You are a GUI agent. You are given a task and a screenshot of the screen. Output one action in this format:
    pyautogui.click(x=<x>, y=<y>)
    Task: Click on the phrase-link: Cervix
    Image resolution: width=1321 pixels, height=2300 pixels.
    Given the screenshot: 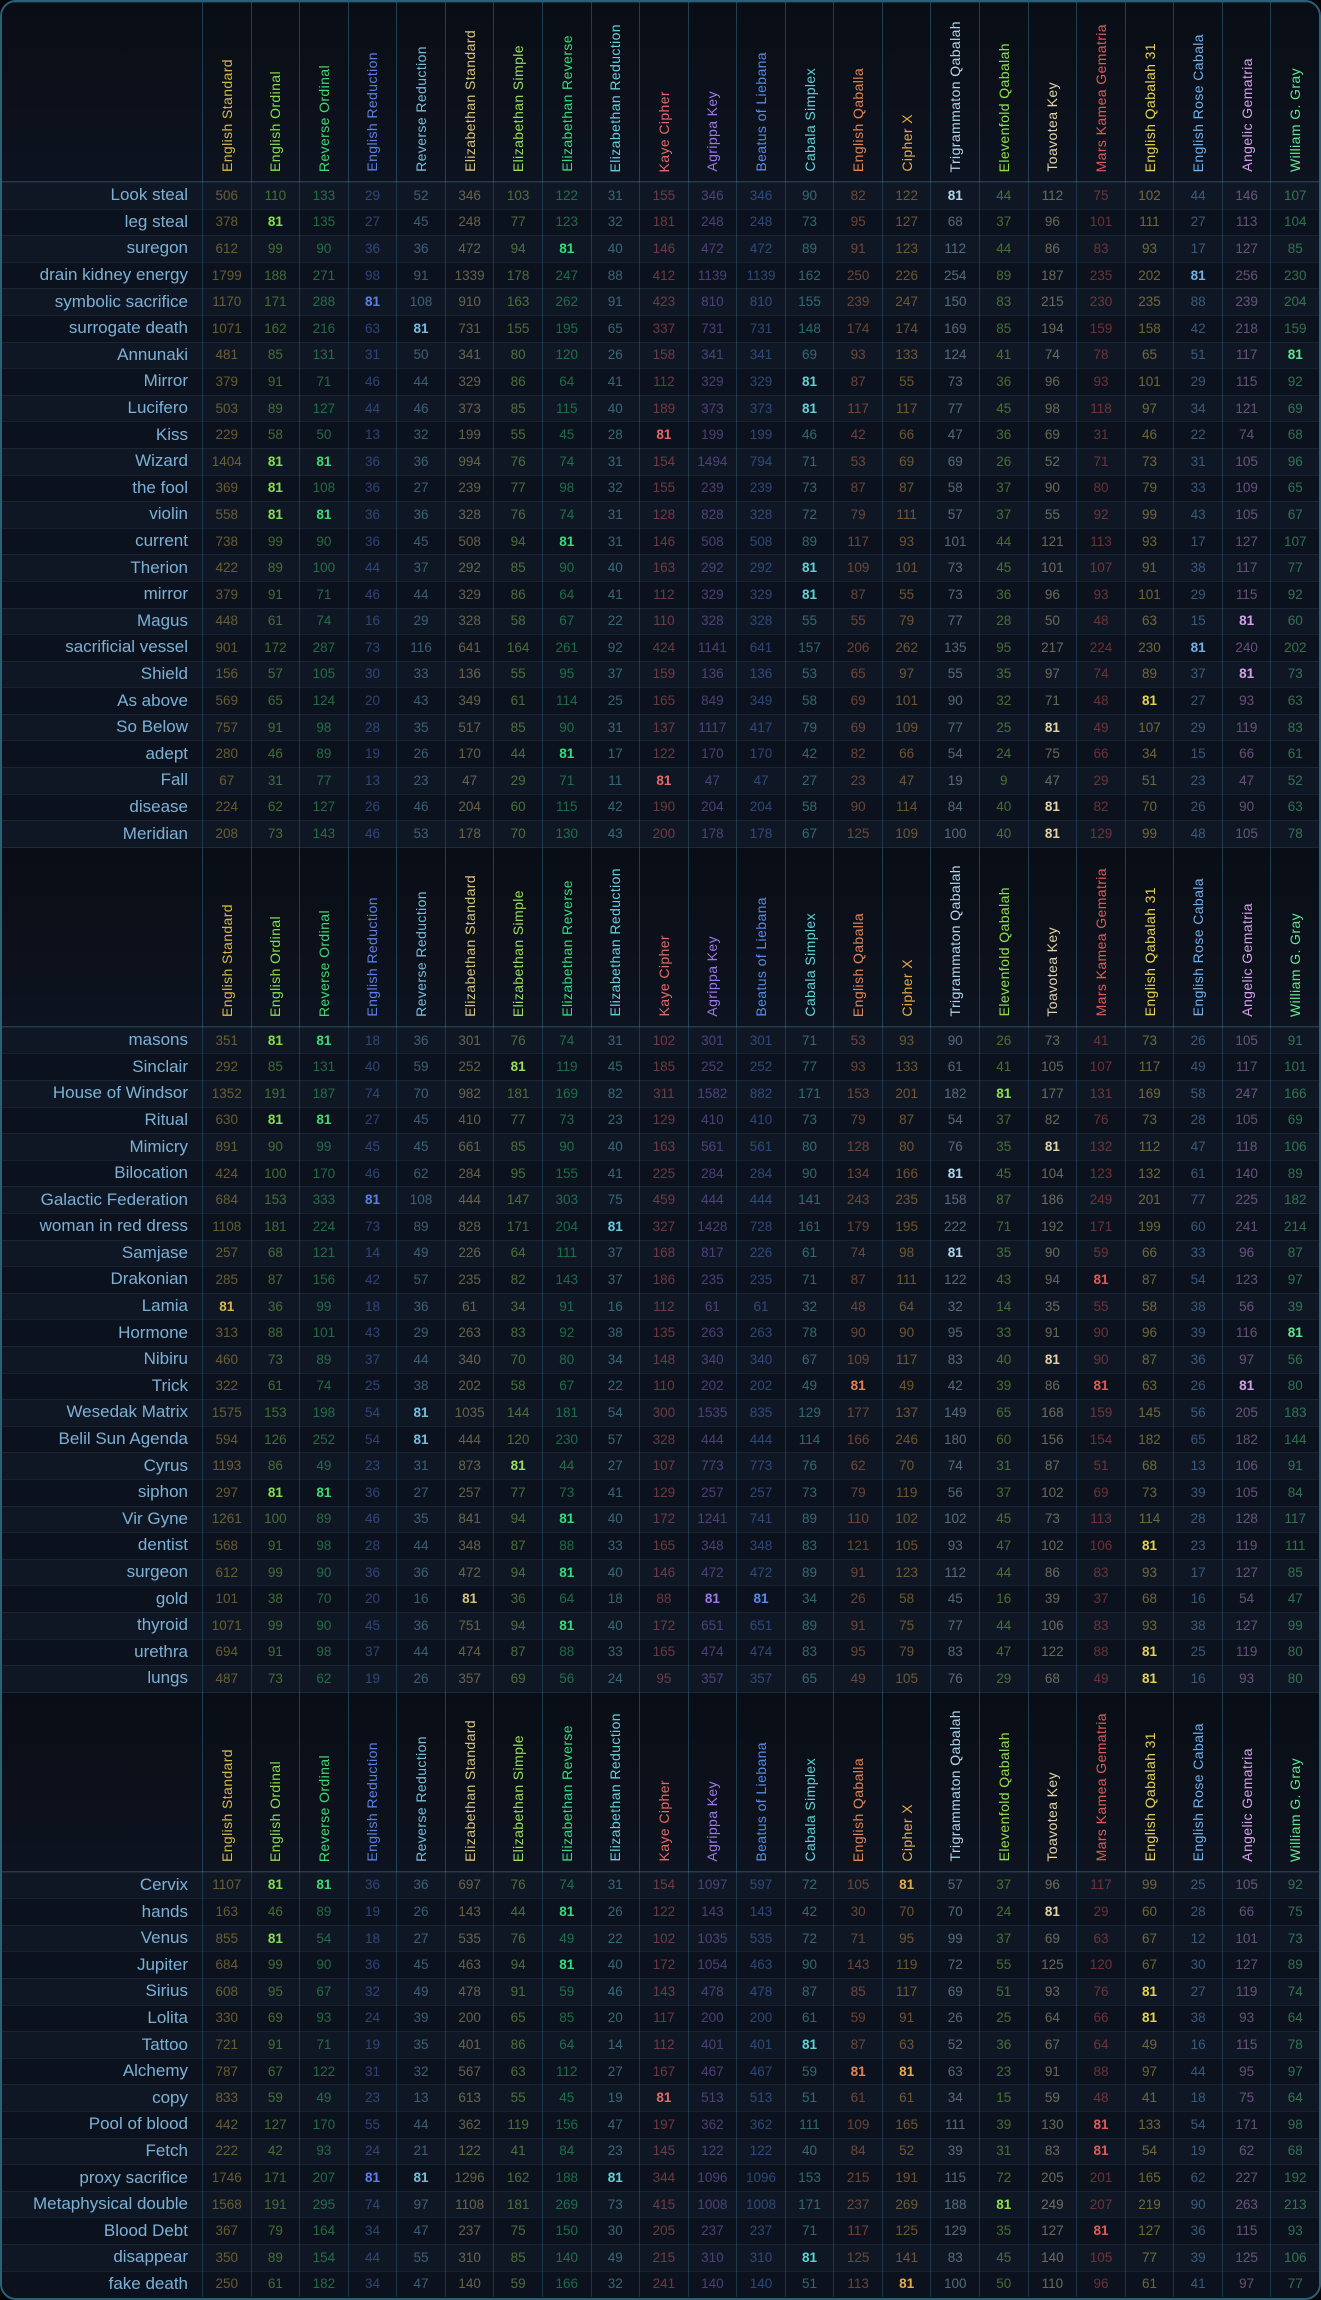 What is the action you would take?
    pyautogui.click(x=163, y=1884)
    